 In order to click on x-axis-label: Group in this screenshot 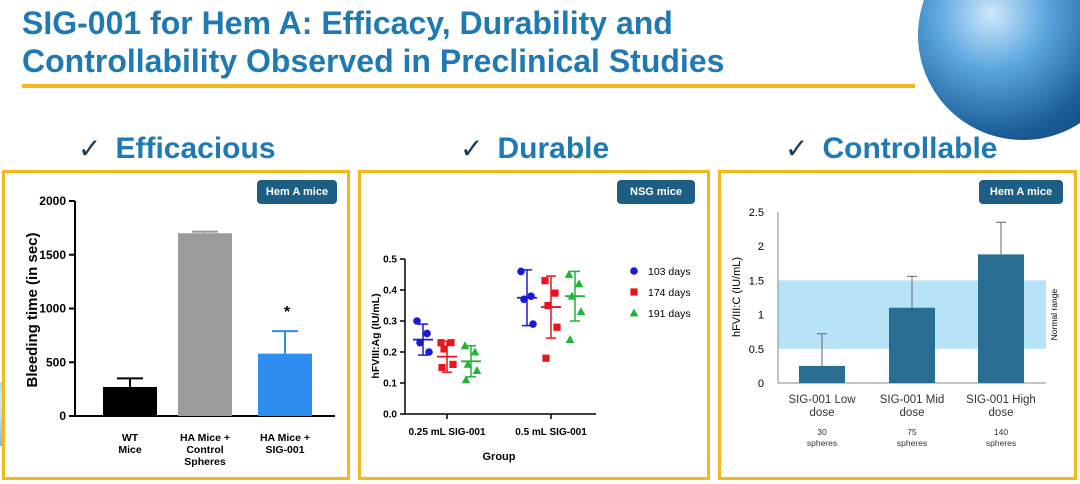, I will do `click(499, 457)`.